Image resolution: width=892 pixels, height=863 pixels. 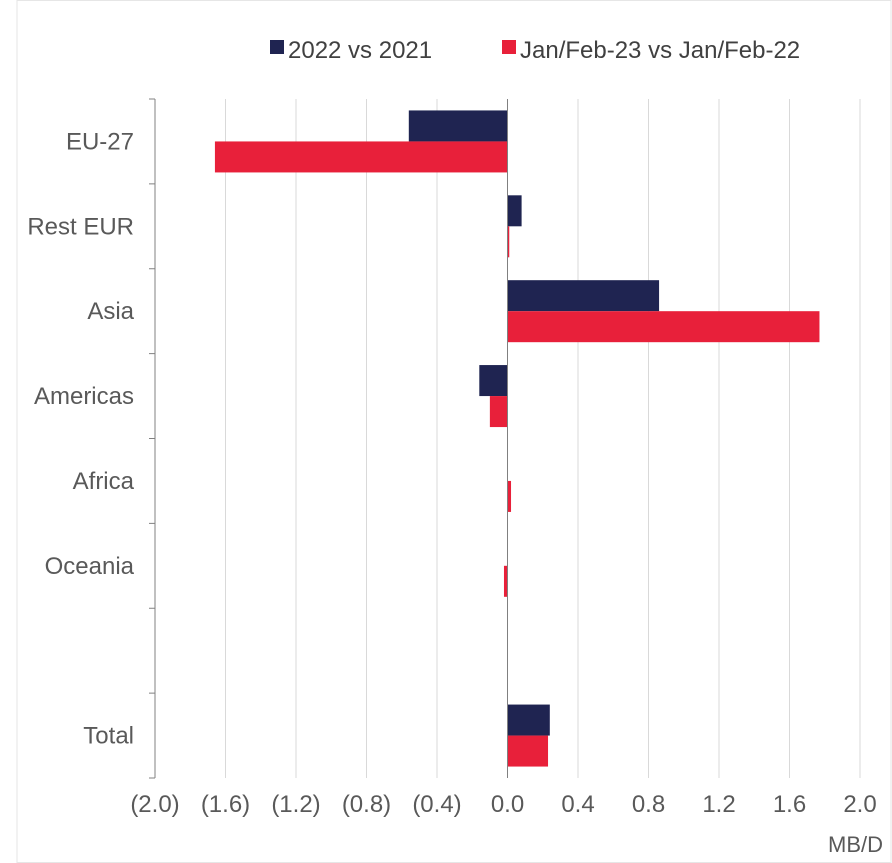 What do you see at coordinates (648, 804) in the screenshot?
I see `x-tick-label: 0.8` at bounding box center [648, 804].